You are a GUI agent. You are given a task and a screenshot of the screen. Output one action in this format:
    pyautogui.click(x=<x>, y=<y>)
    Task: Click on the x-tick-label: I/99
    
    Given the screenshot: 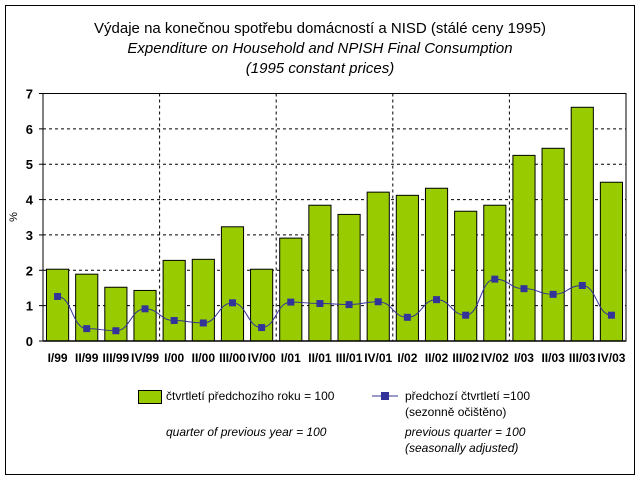 What is the action you would take?
    pyautogui.click(x=58, y=358)
    